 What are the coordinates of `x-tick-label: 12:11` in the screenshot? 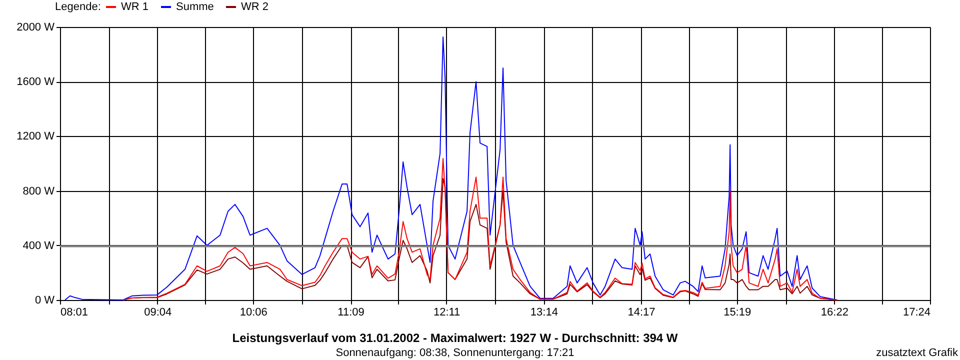 It's located at (446, 312).